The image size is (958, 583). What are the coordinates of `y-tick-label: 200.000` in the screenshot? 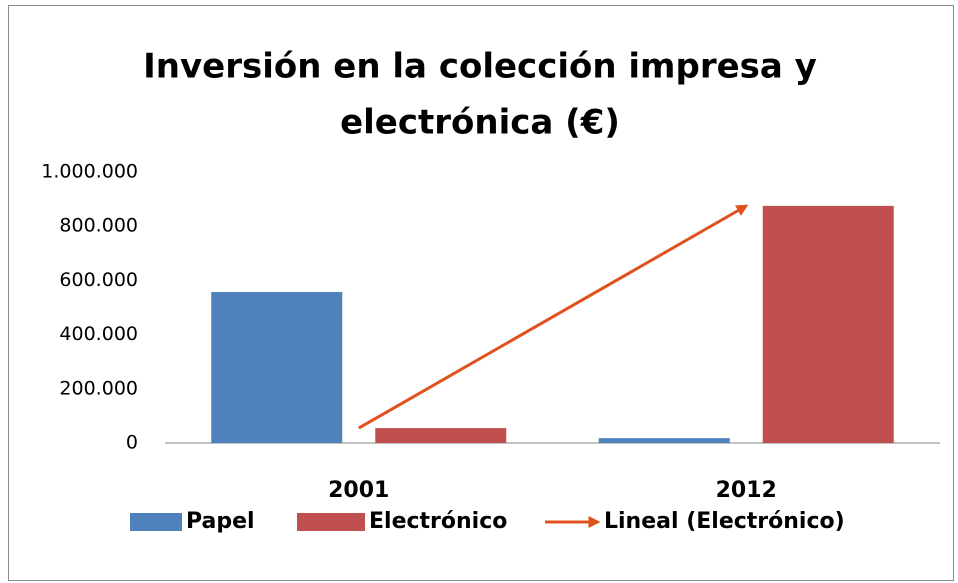 It's located at (98, 388).